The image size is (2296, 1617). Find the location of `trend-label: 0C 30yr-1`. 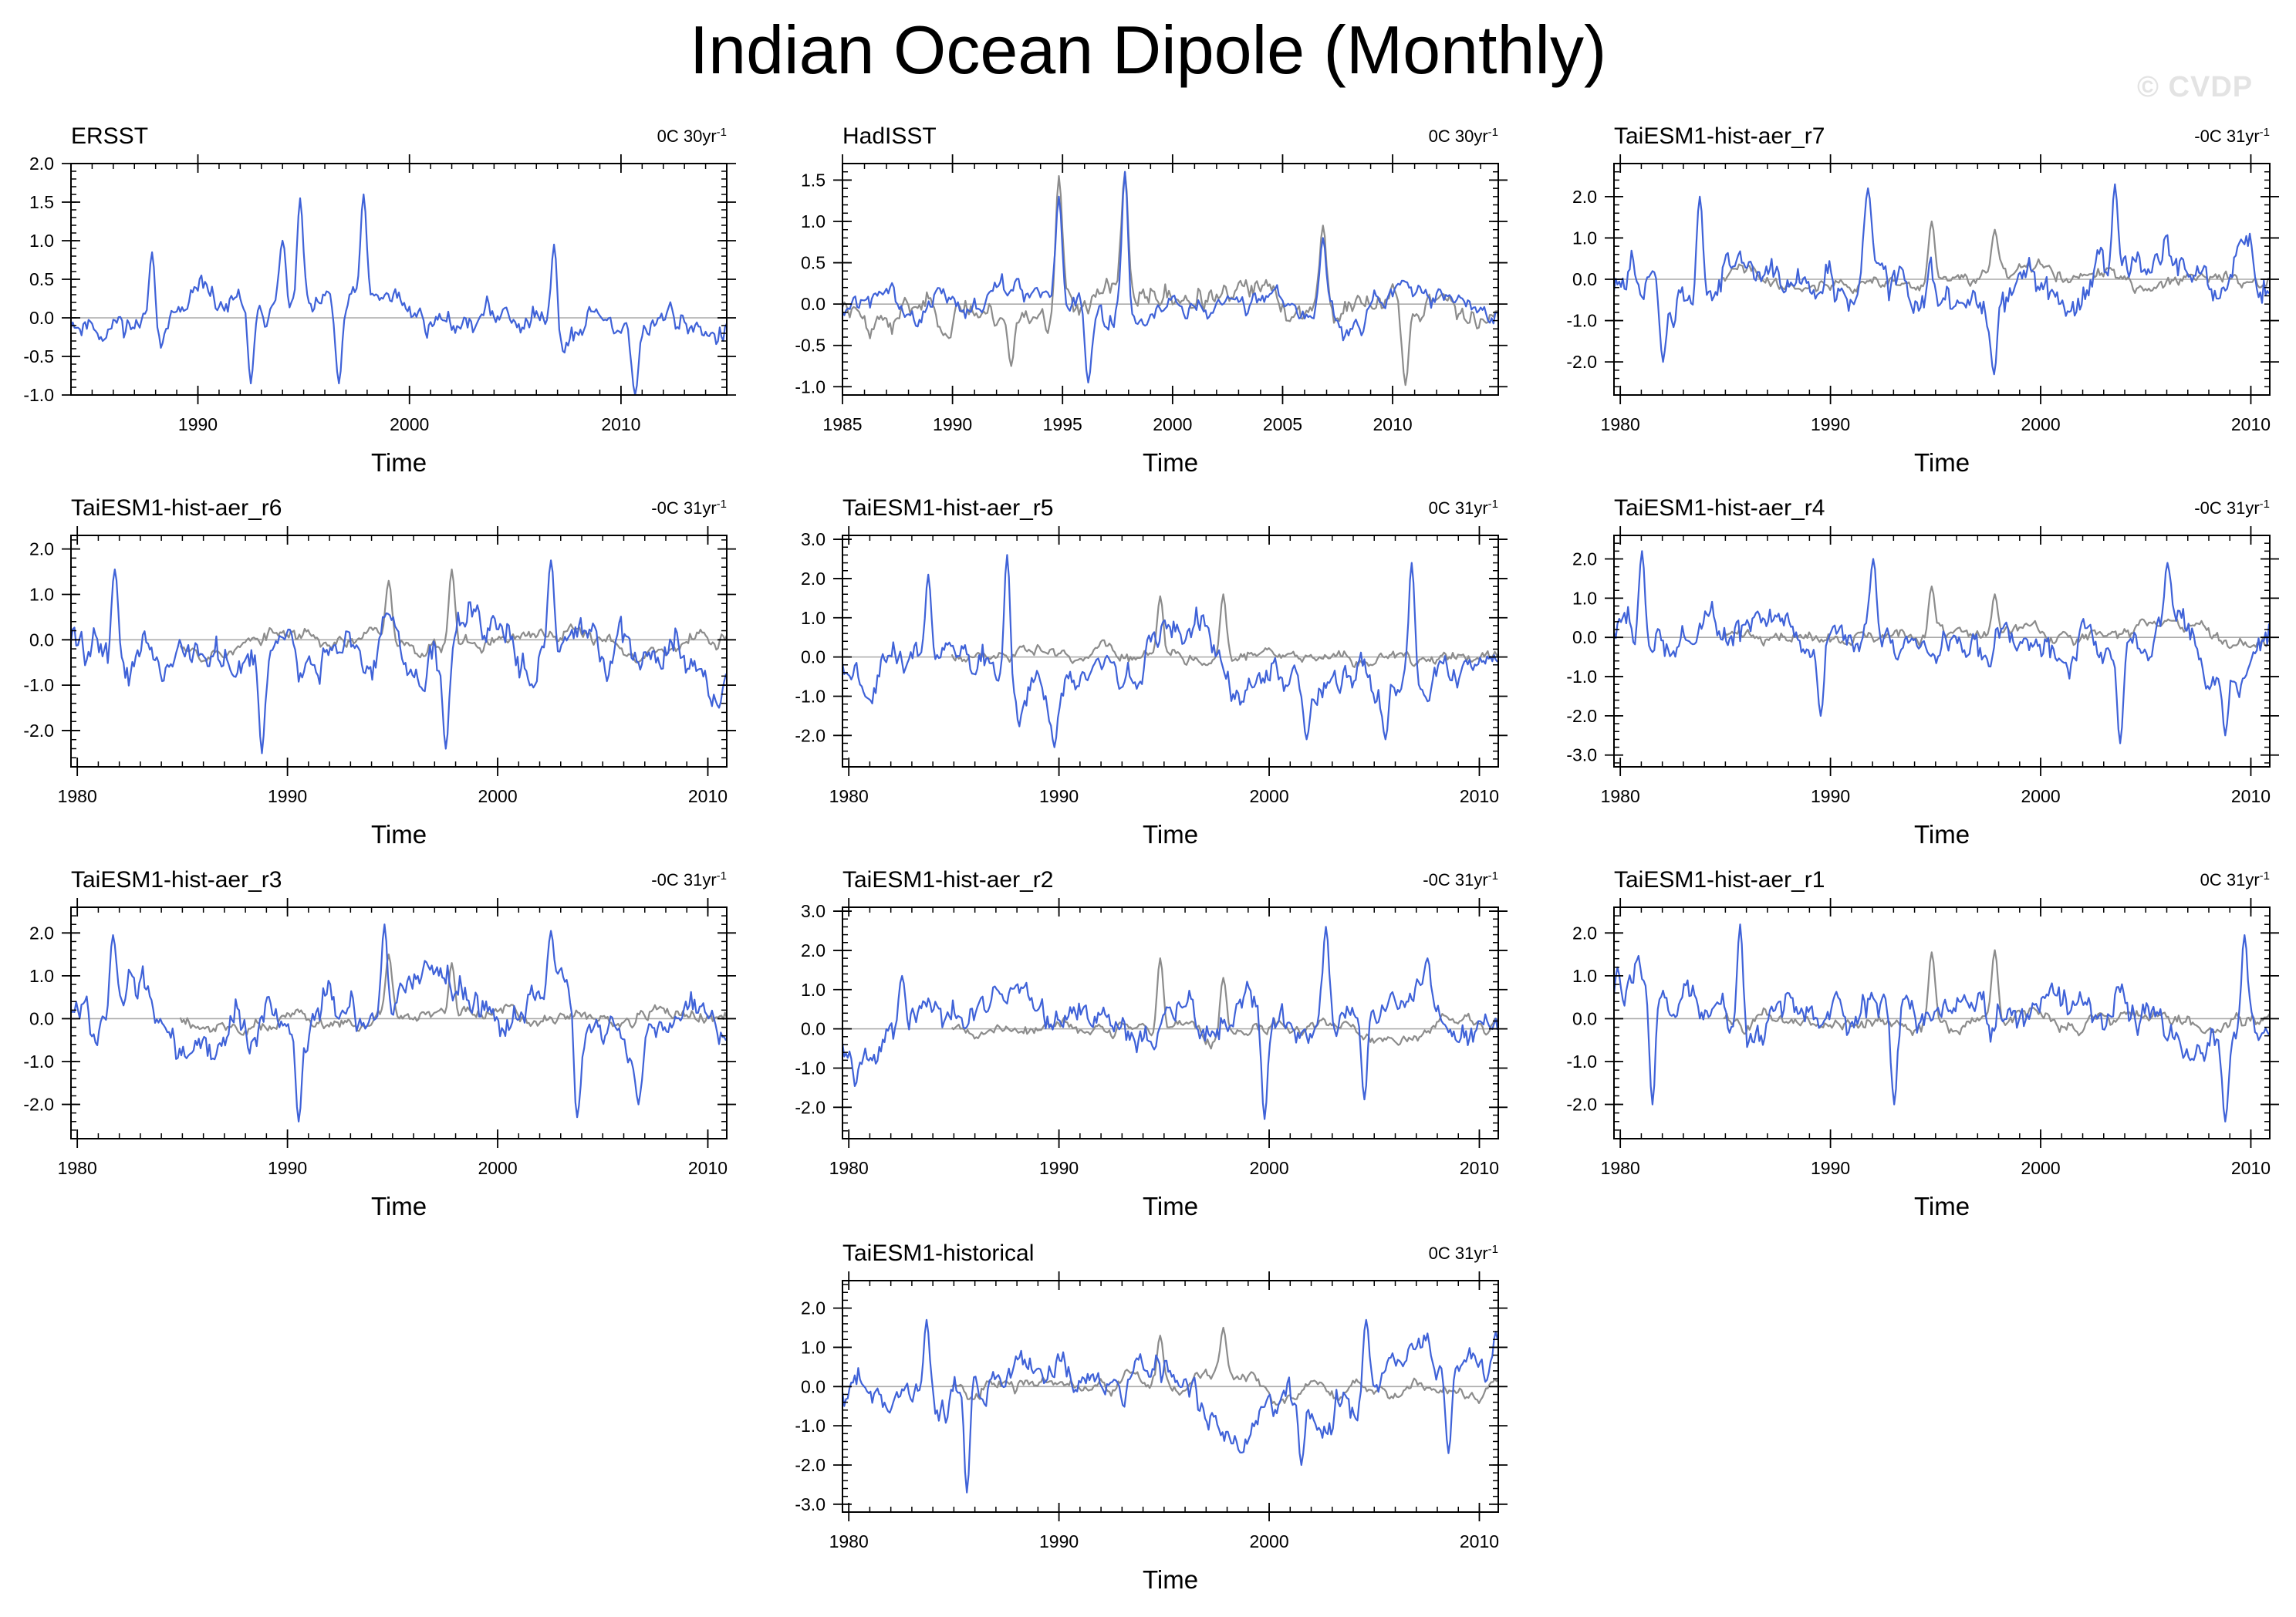

trend-label: 0C 30yr-1 is located at coordinates (692, 136).